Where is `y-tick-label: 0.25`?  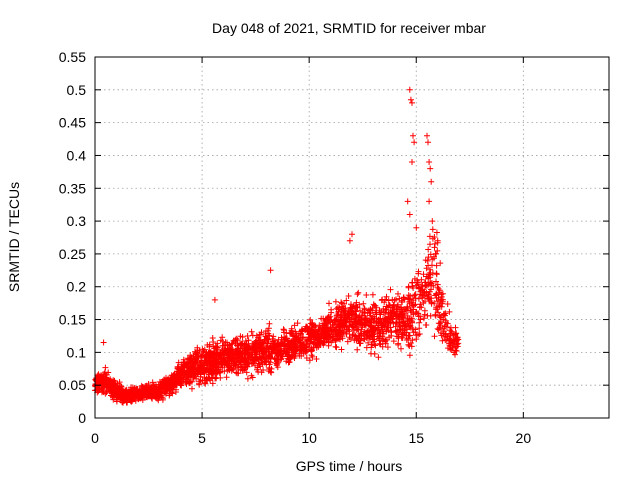 y-tick-label: 0.25 is located at coordinates (72, 254).